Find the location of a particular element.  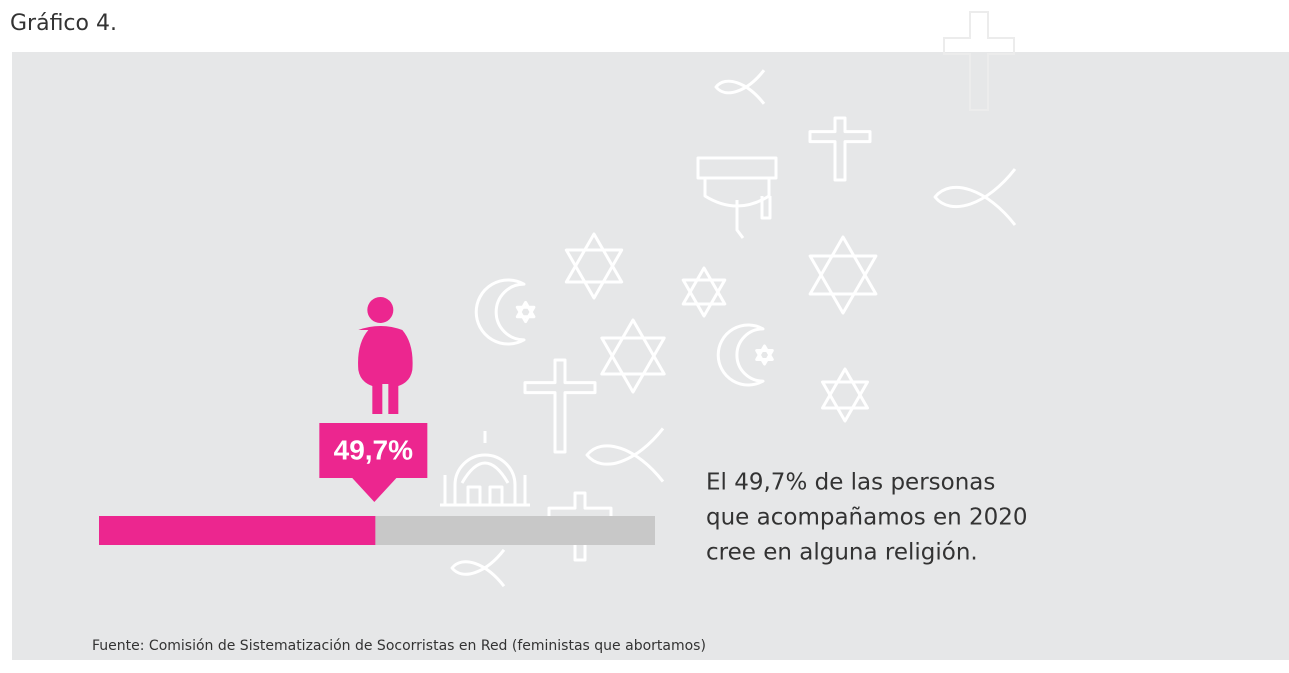

heading: Gráfico 4. is located at coordinates (63, 23).